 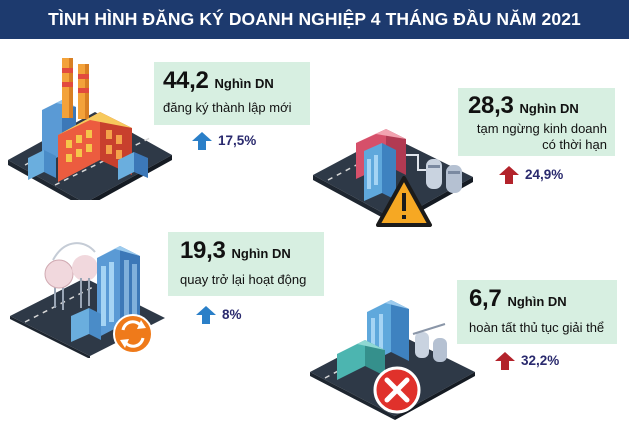 I want to click on stat-headline: 19,3 Nghìn DN, so click(x=235, y=251).